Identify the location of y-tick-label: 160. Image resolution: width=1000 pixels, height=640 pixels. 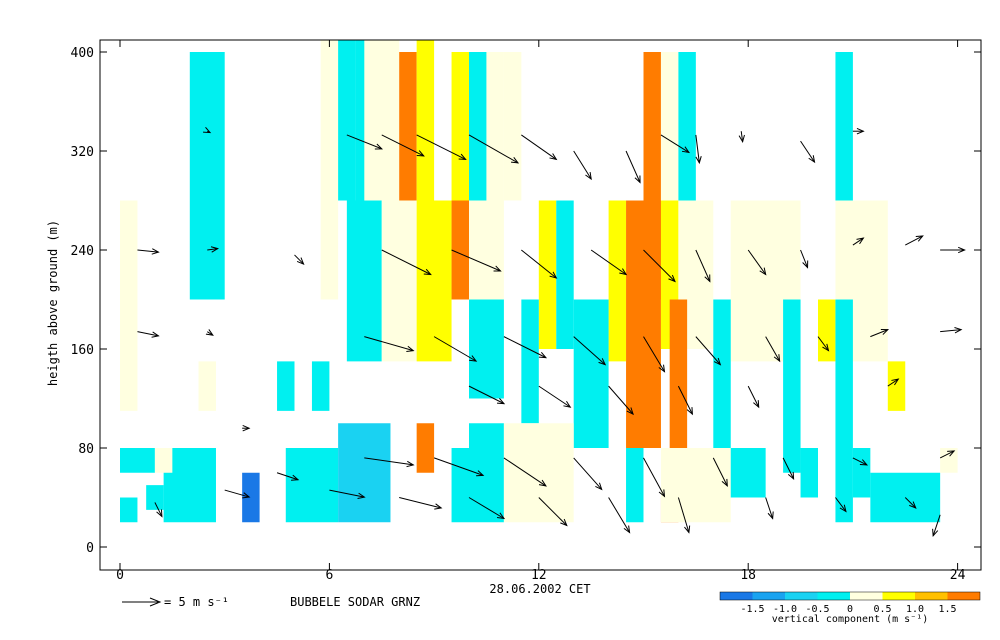
(82, 350).